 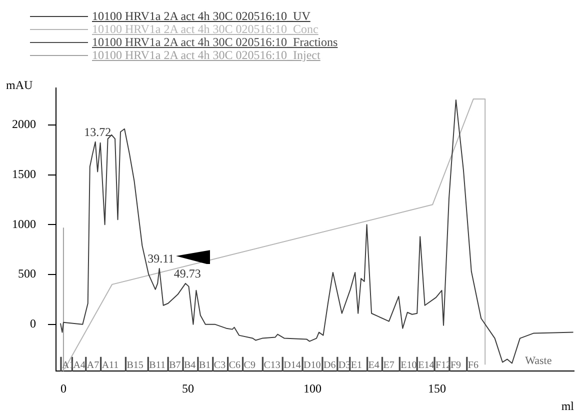 I want to click on annotation: 13.72, so click(x=98, y=132).